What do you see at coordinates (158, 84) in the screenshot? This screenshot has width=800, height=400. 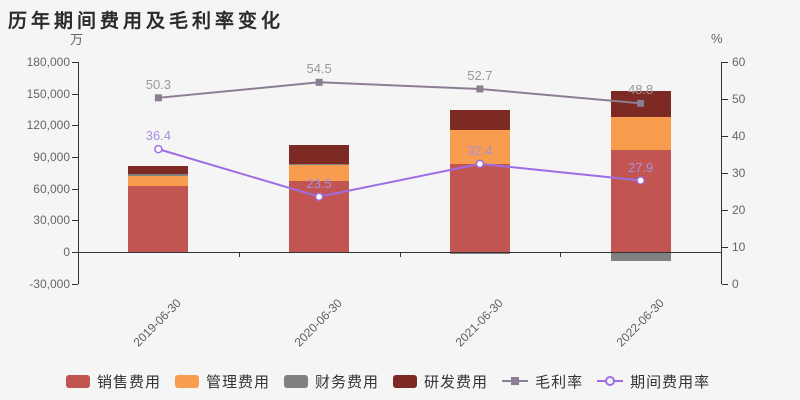 I see `point-label-毛利率: 50.3` at bounding box center [158, 84].